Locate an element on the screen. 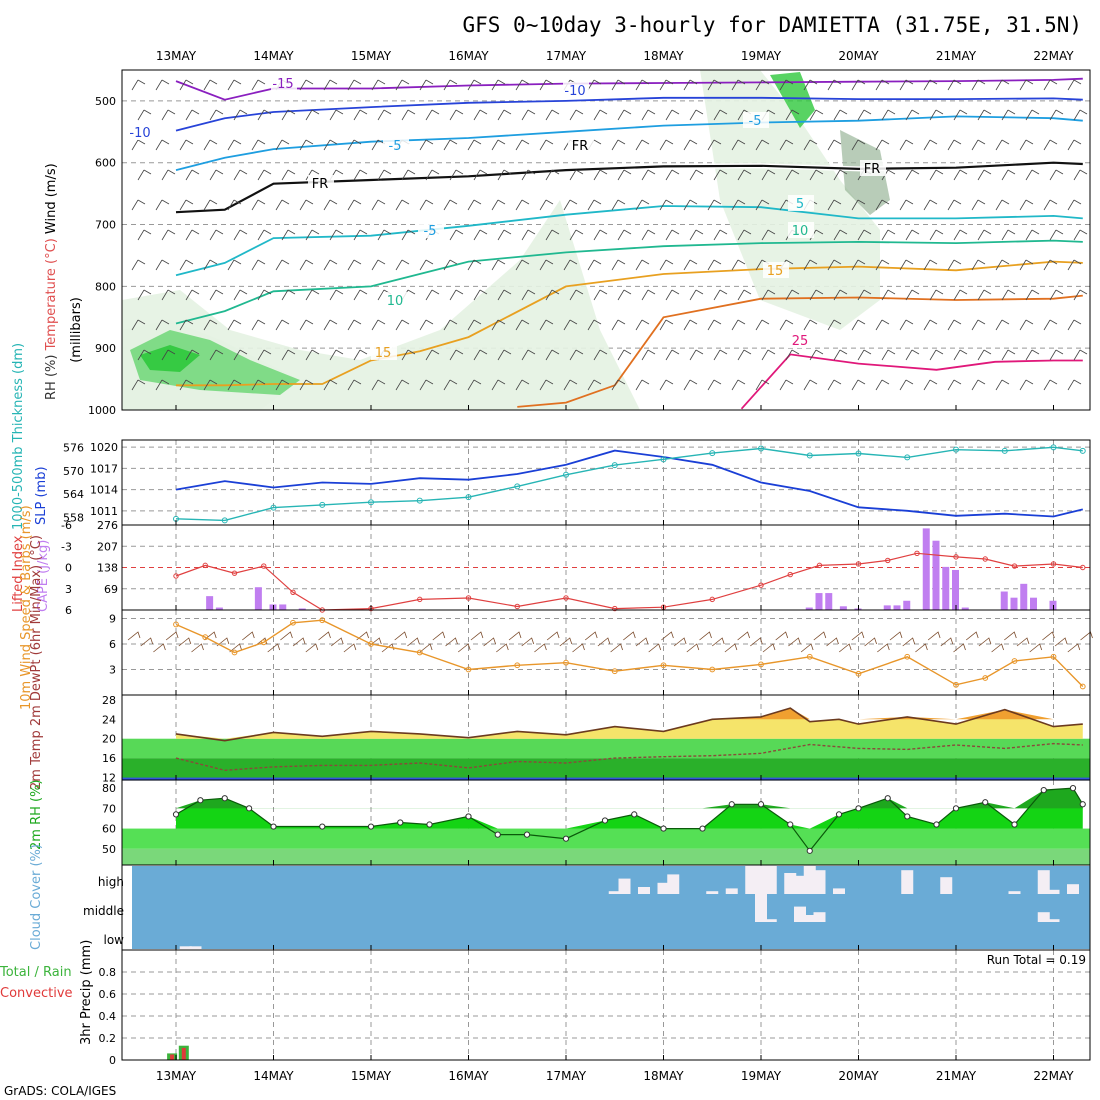 This screenshot has width=1100, height=1100. slp-tick-label: 1011 is located at coordinates (104, 511).